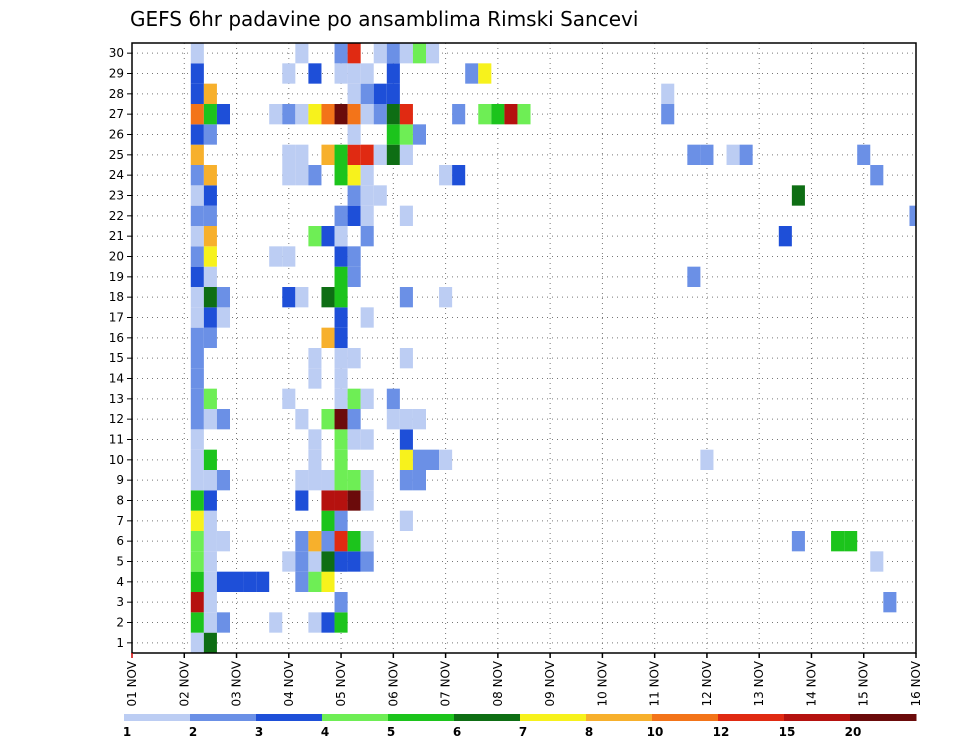 This screenshot has height=742, width=960. What do you see at coordinates (759, 683) in the screenshot?
I see `x-tick-label: 13 NOV` at bounding box center [759, 683].